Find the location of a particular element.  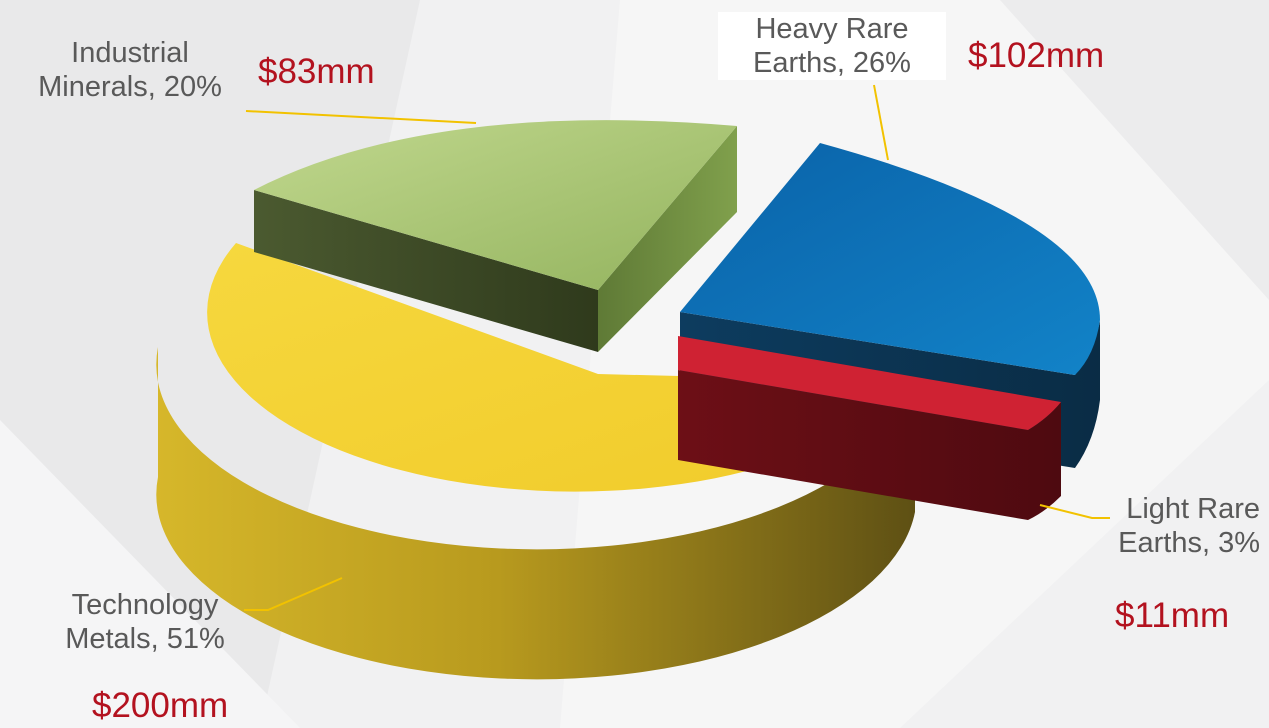

label-technology-metals: Technology Metals, 51% is located at coordinates (145, 622).